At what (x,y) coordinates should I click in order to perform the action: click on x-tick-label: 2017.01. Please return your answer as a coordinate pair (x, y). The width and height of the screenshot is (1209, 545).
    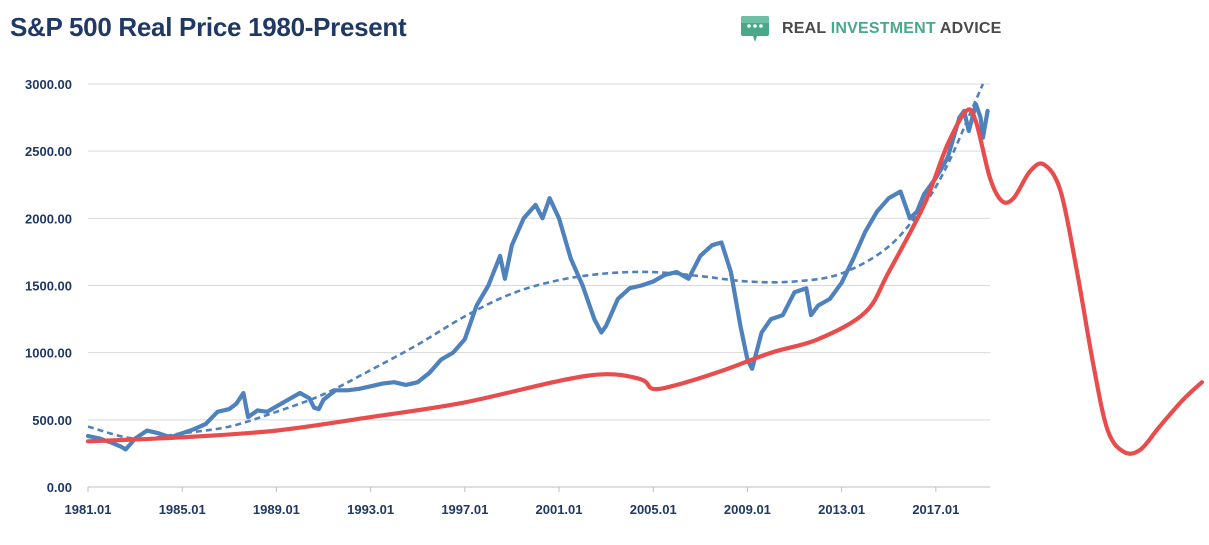
    Looking at the image, I should click on (935, 509).